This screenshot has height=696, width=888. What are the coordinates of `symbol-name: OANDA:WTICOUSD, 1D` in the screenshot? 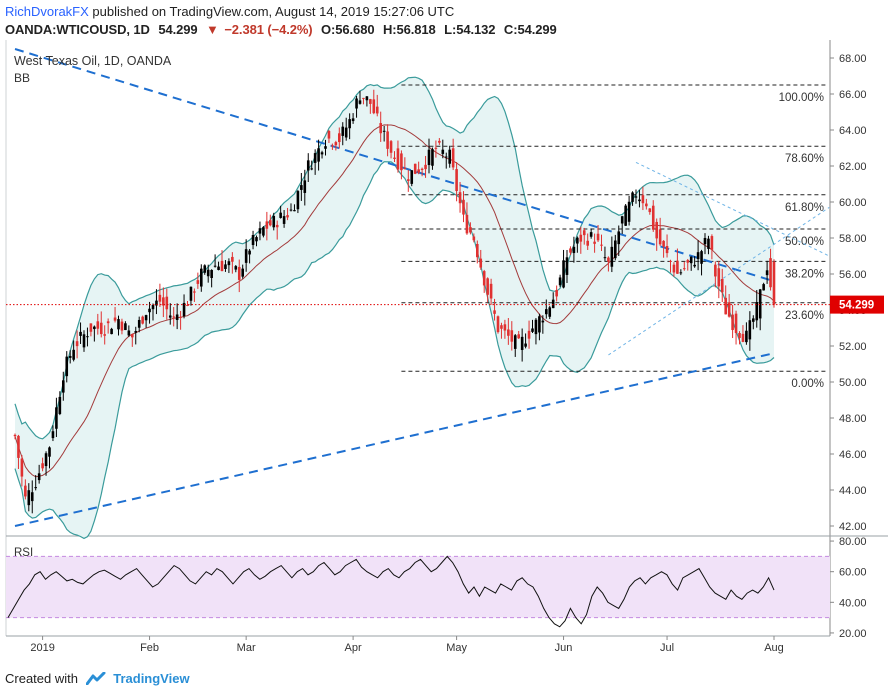 It's located at (77, 29).